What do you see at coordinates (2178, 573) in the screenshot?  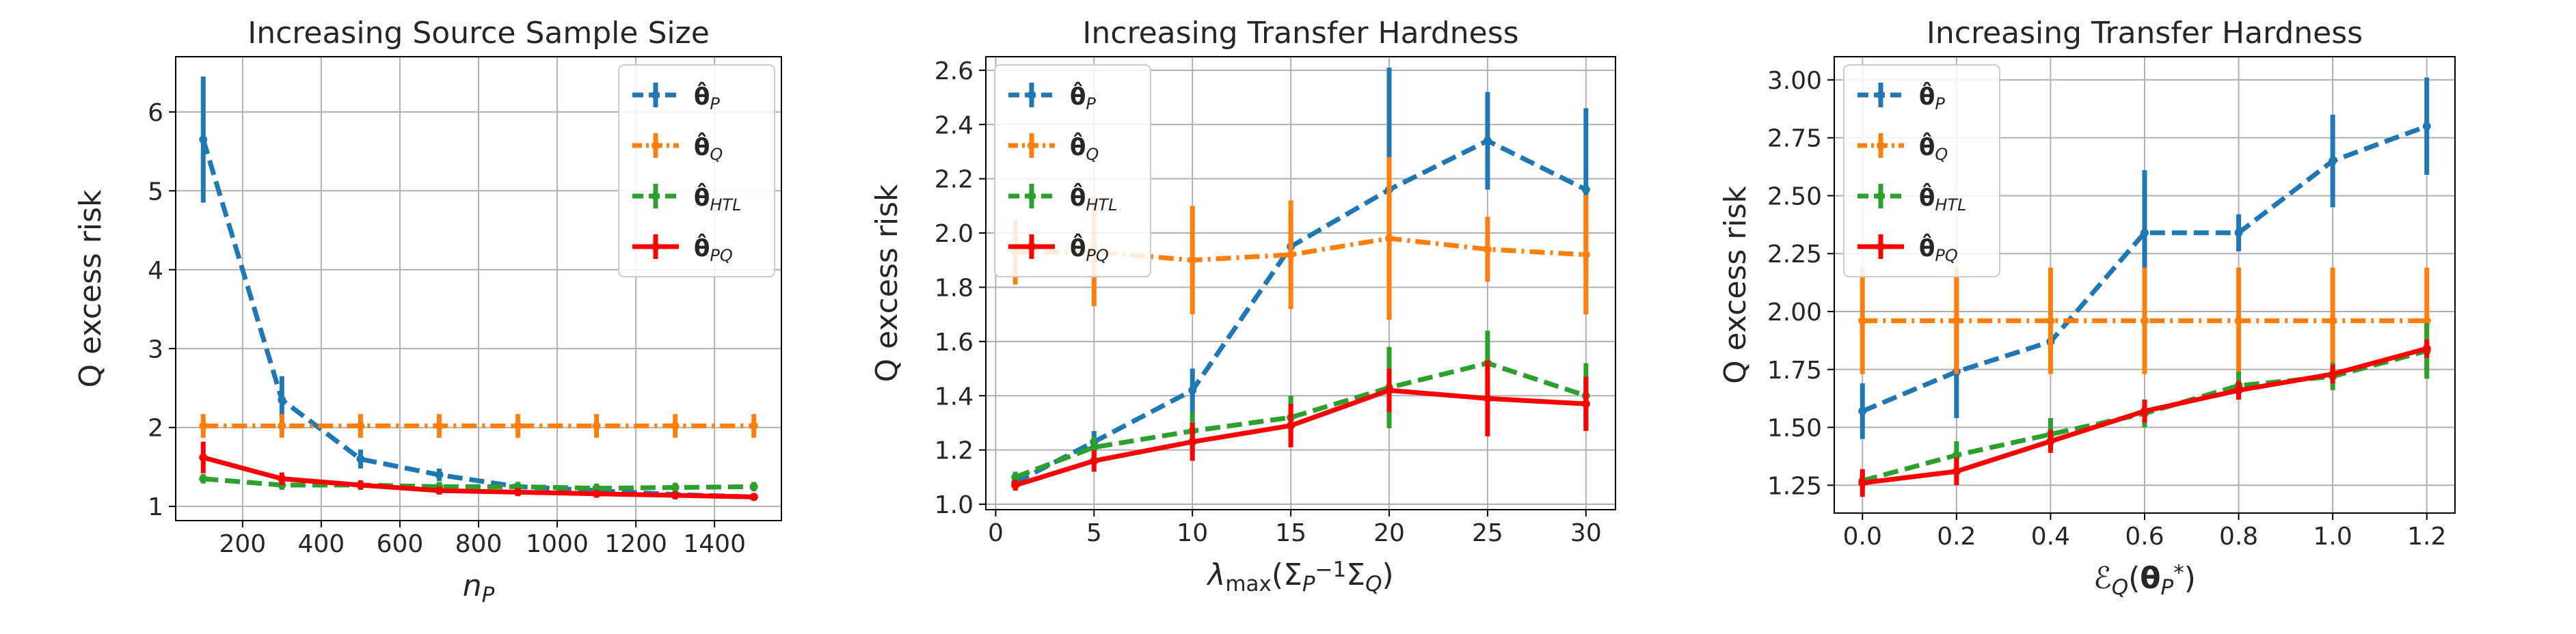 I see `xlabel-part: *` at bounding box center [2178, 573].